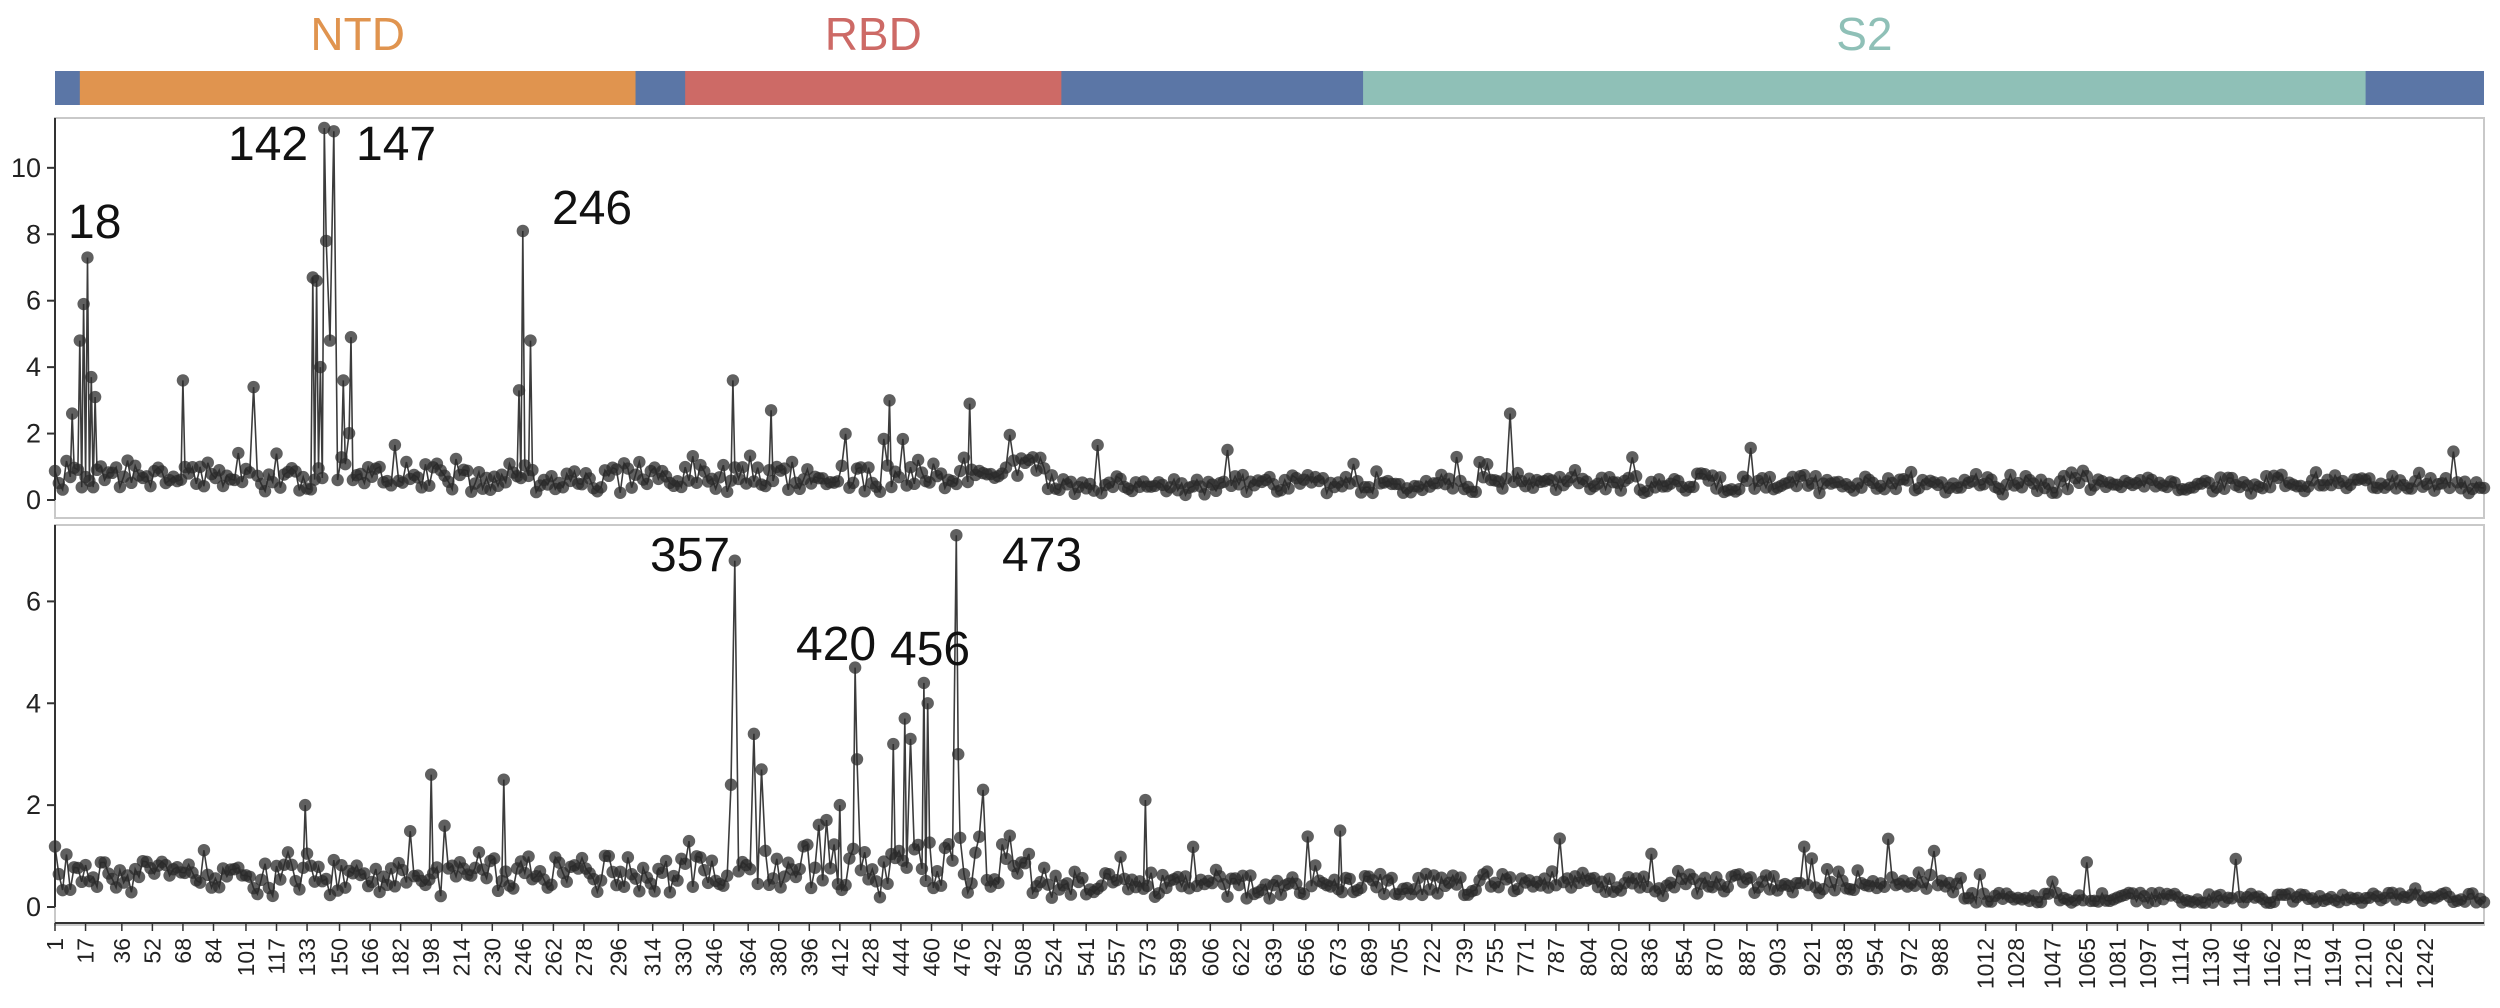  Describe the element at coordinates (1495, 957) in the screenshot. I see `x-tick-label: 755` at that location.